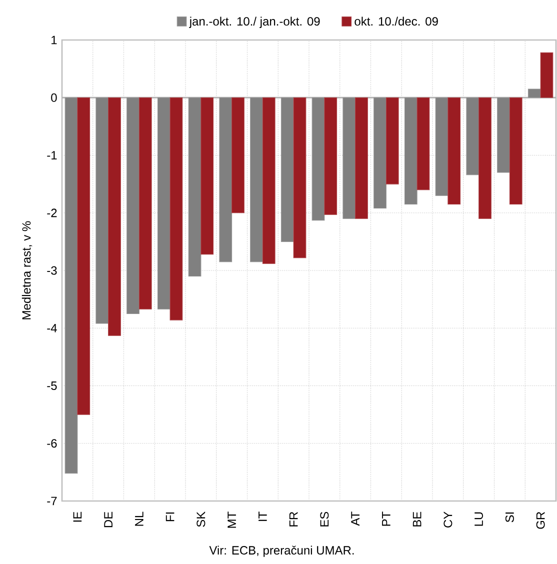 The image size is (557, 564). What do you see at coordinates (479, 519) in the screenshot?
I see `x-tick-label: LU` at bounding box center [479, 519].